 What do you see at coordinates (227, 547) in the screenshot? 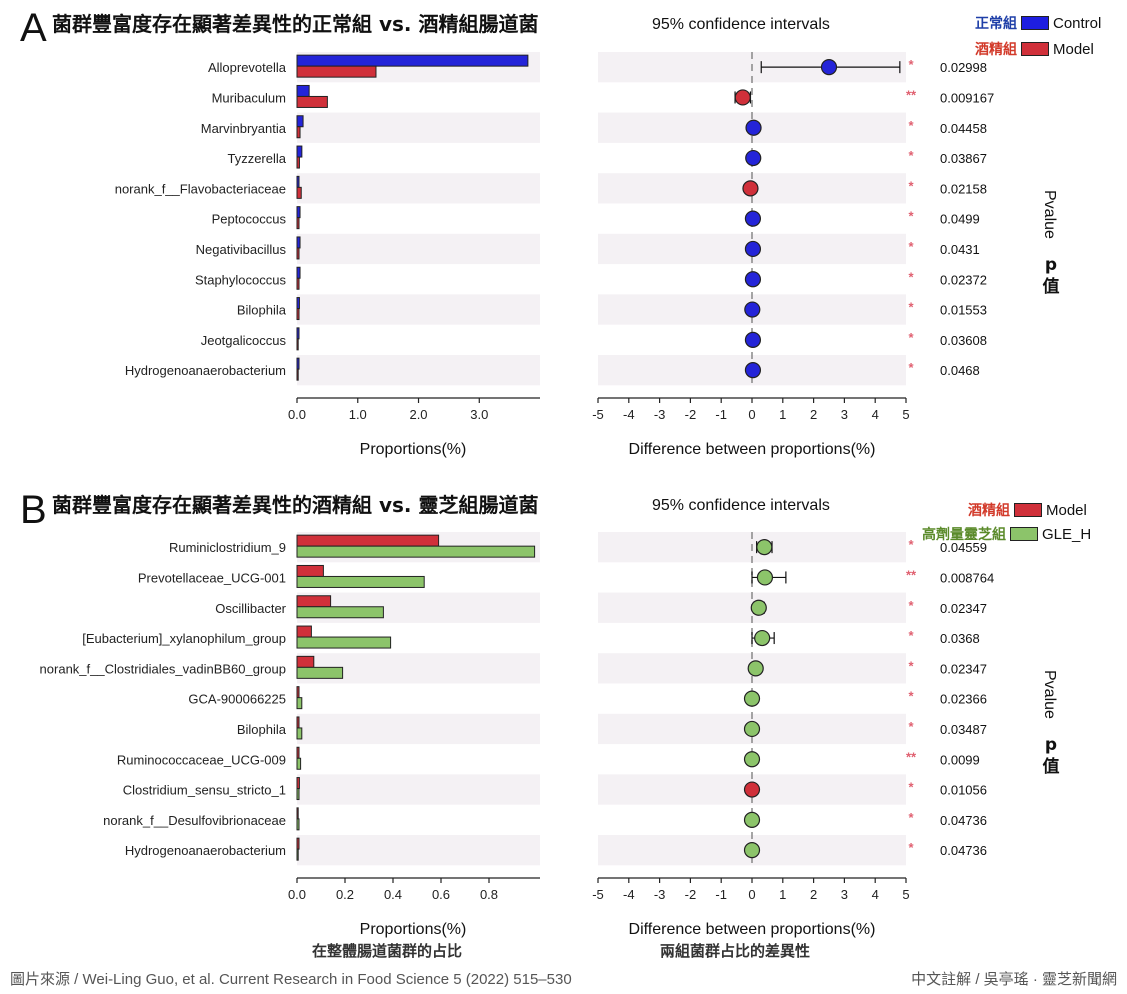
I see `category-label: Ruminiclostridium_9` at bounding box center [227, 547].